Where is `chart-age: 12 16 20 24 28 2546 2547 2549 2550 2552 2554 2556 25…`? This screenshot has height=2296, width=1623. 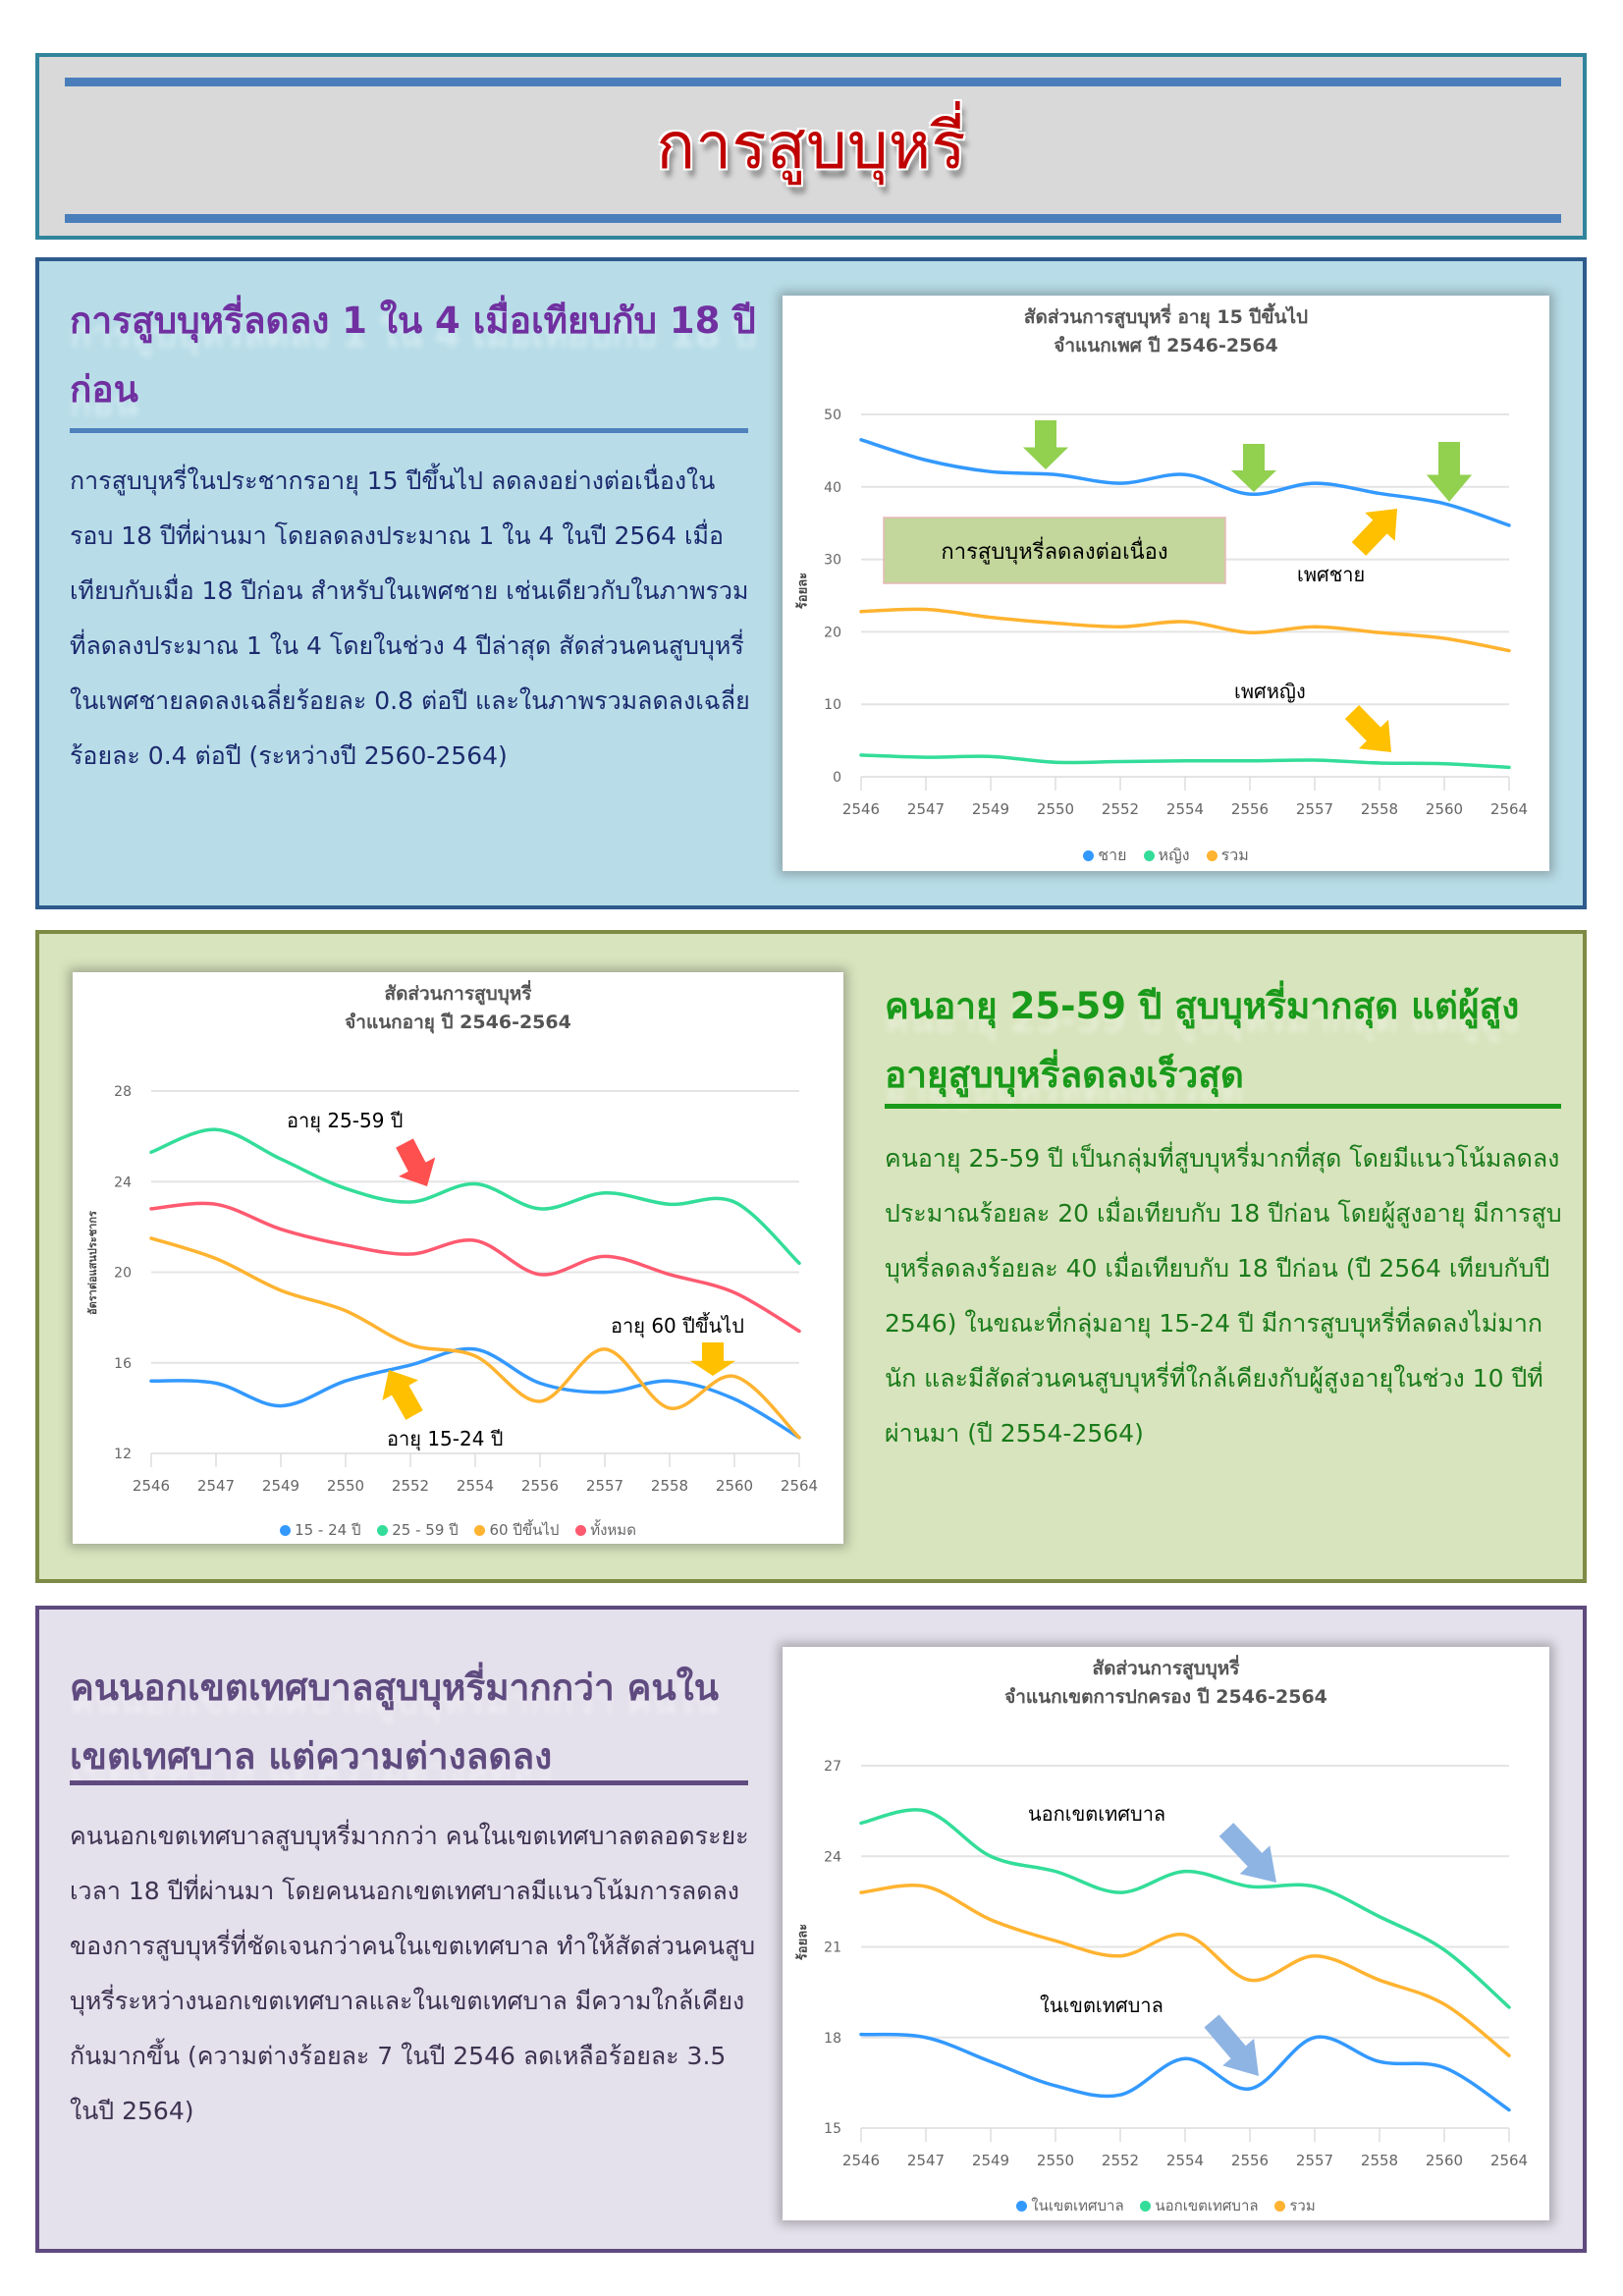
chart-age: 12 16 20 24 28 2546 2547 2549 2550 2552 2554 2556 25… is located at coordinates (458, 1258).